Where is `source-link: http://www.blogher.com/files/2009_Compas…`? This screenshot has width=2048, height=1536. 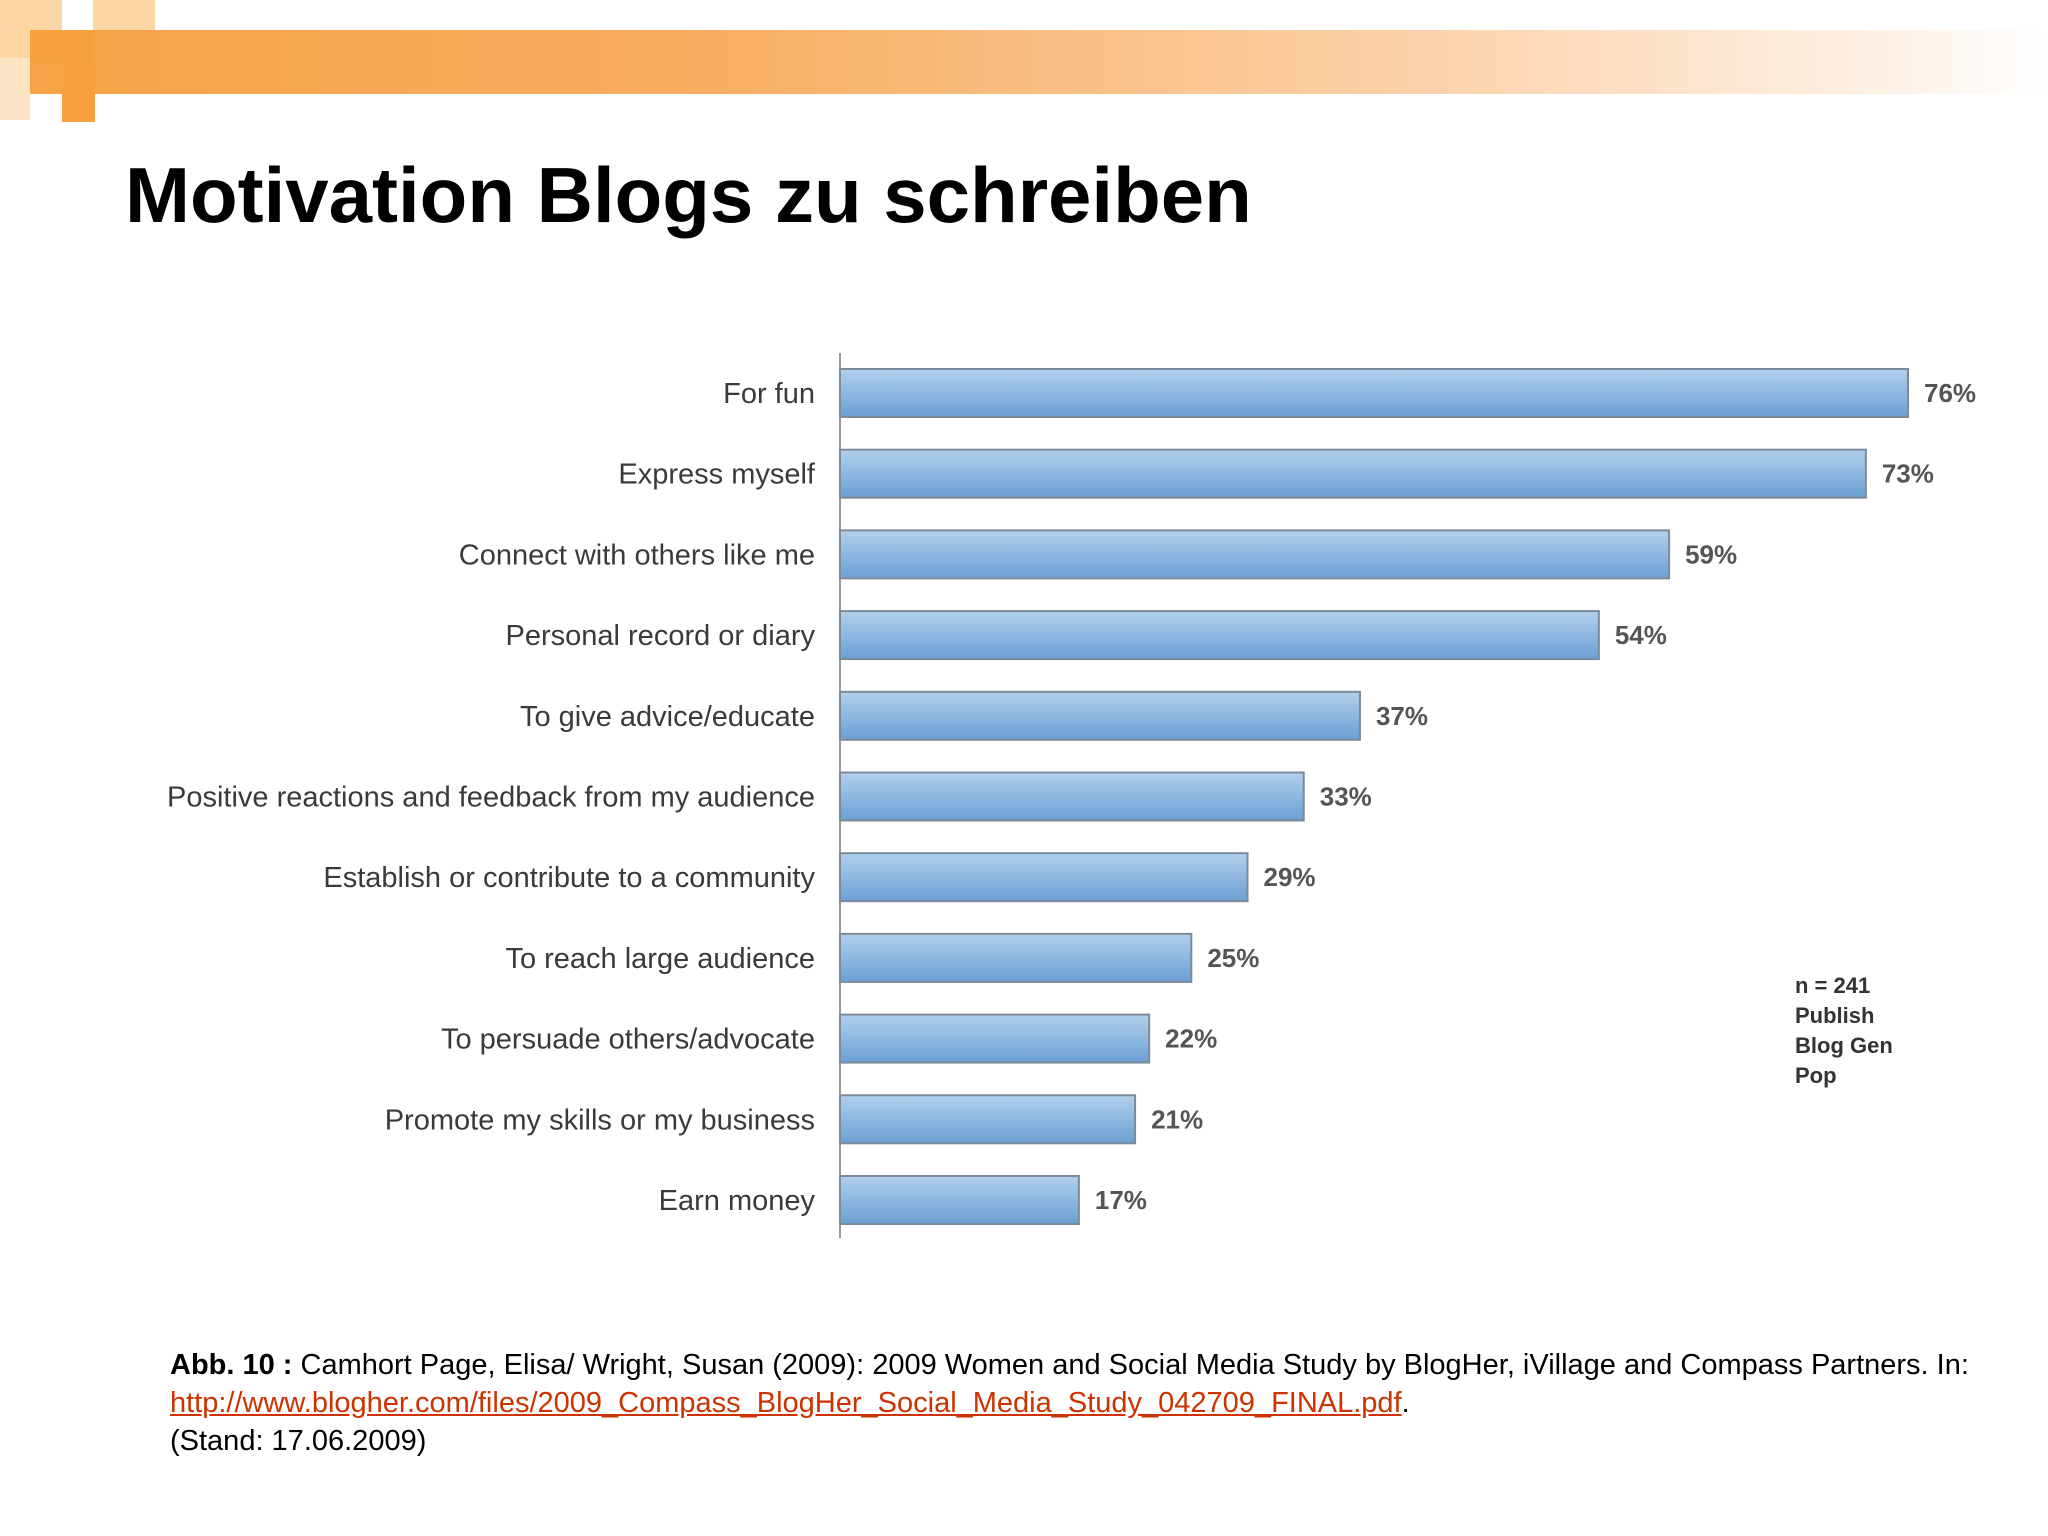 source-link: http://www.blogher.com/files/2009_Compas… is located at coordinates (786, 1403).